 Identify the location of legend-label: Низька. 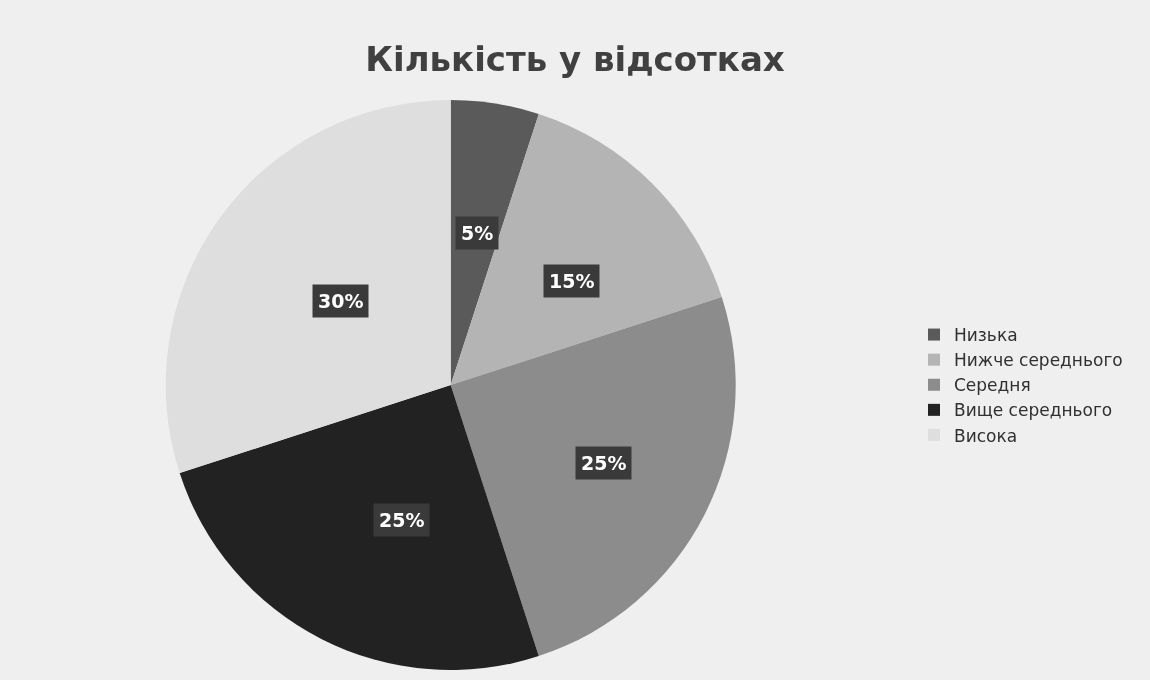
(986, 335).